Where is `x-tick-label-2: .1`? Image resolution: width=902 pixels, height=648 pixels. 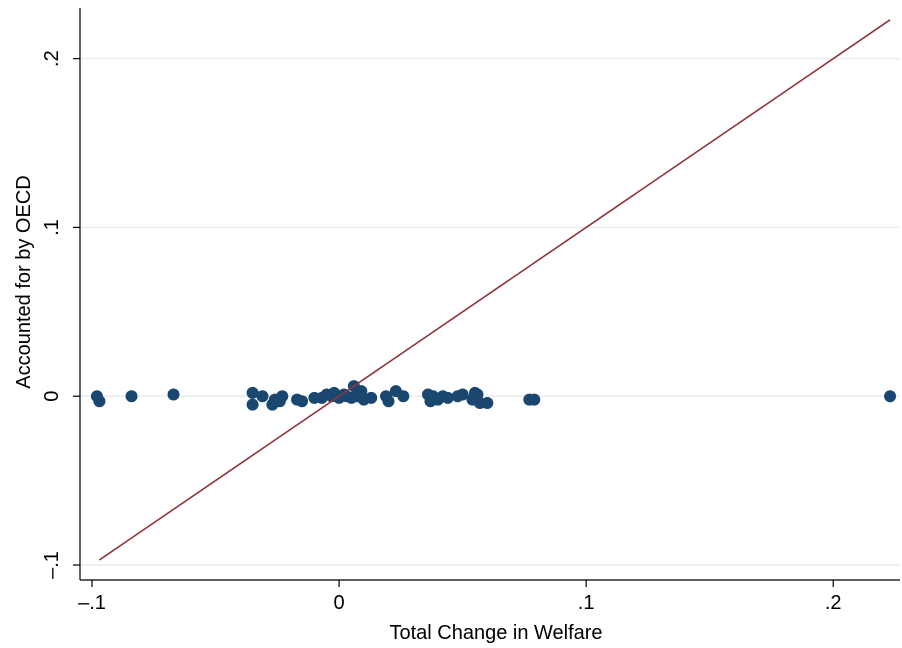
x-tick-label-2: .1 is located at coordinates (586, 603).